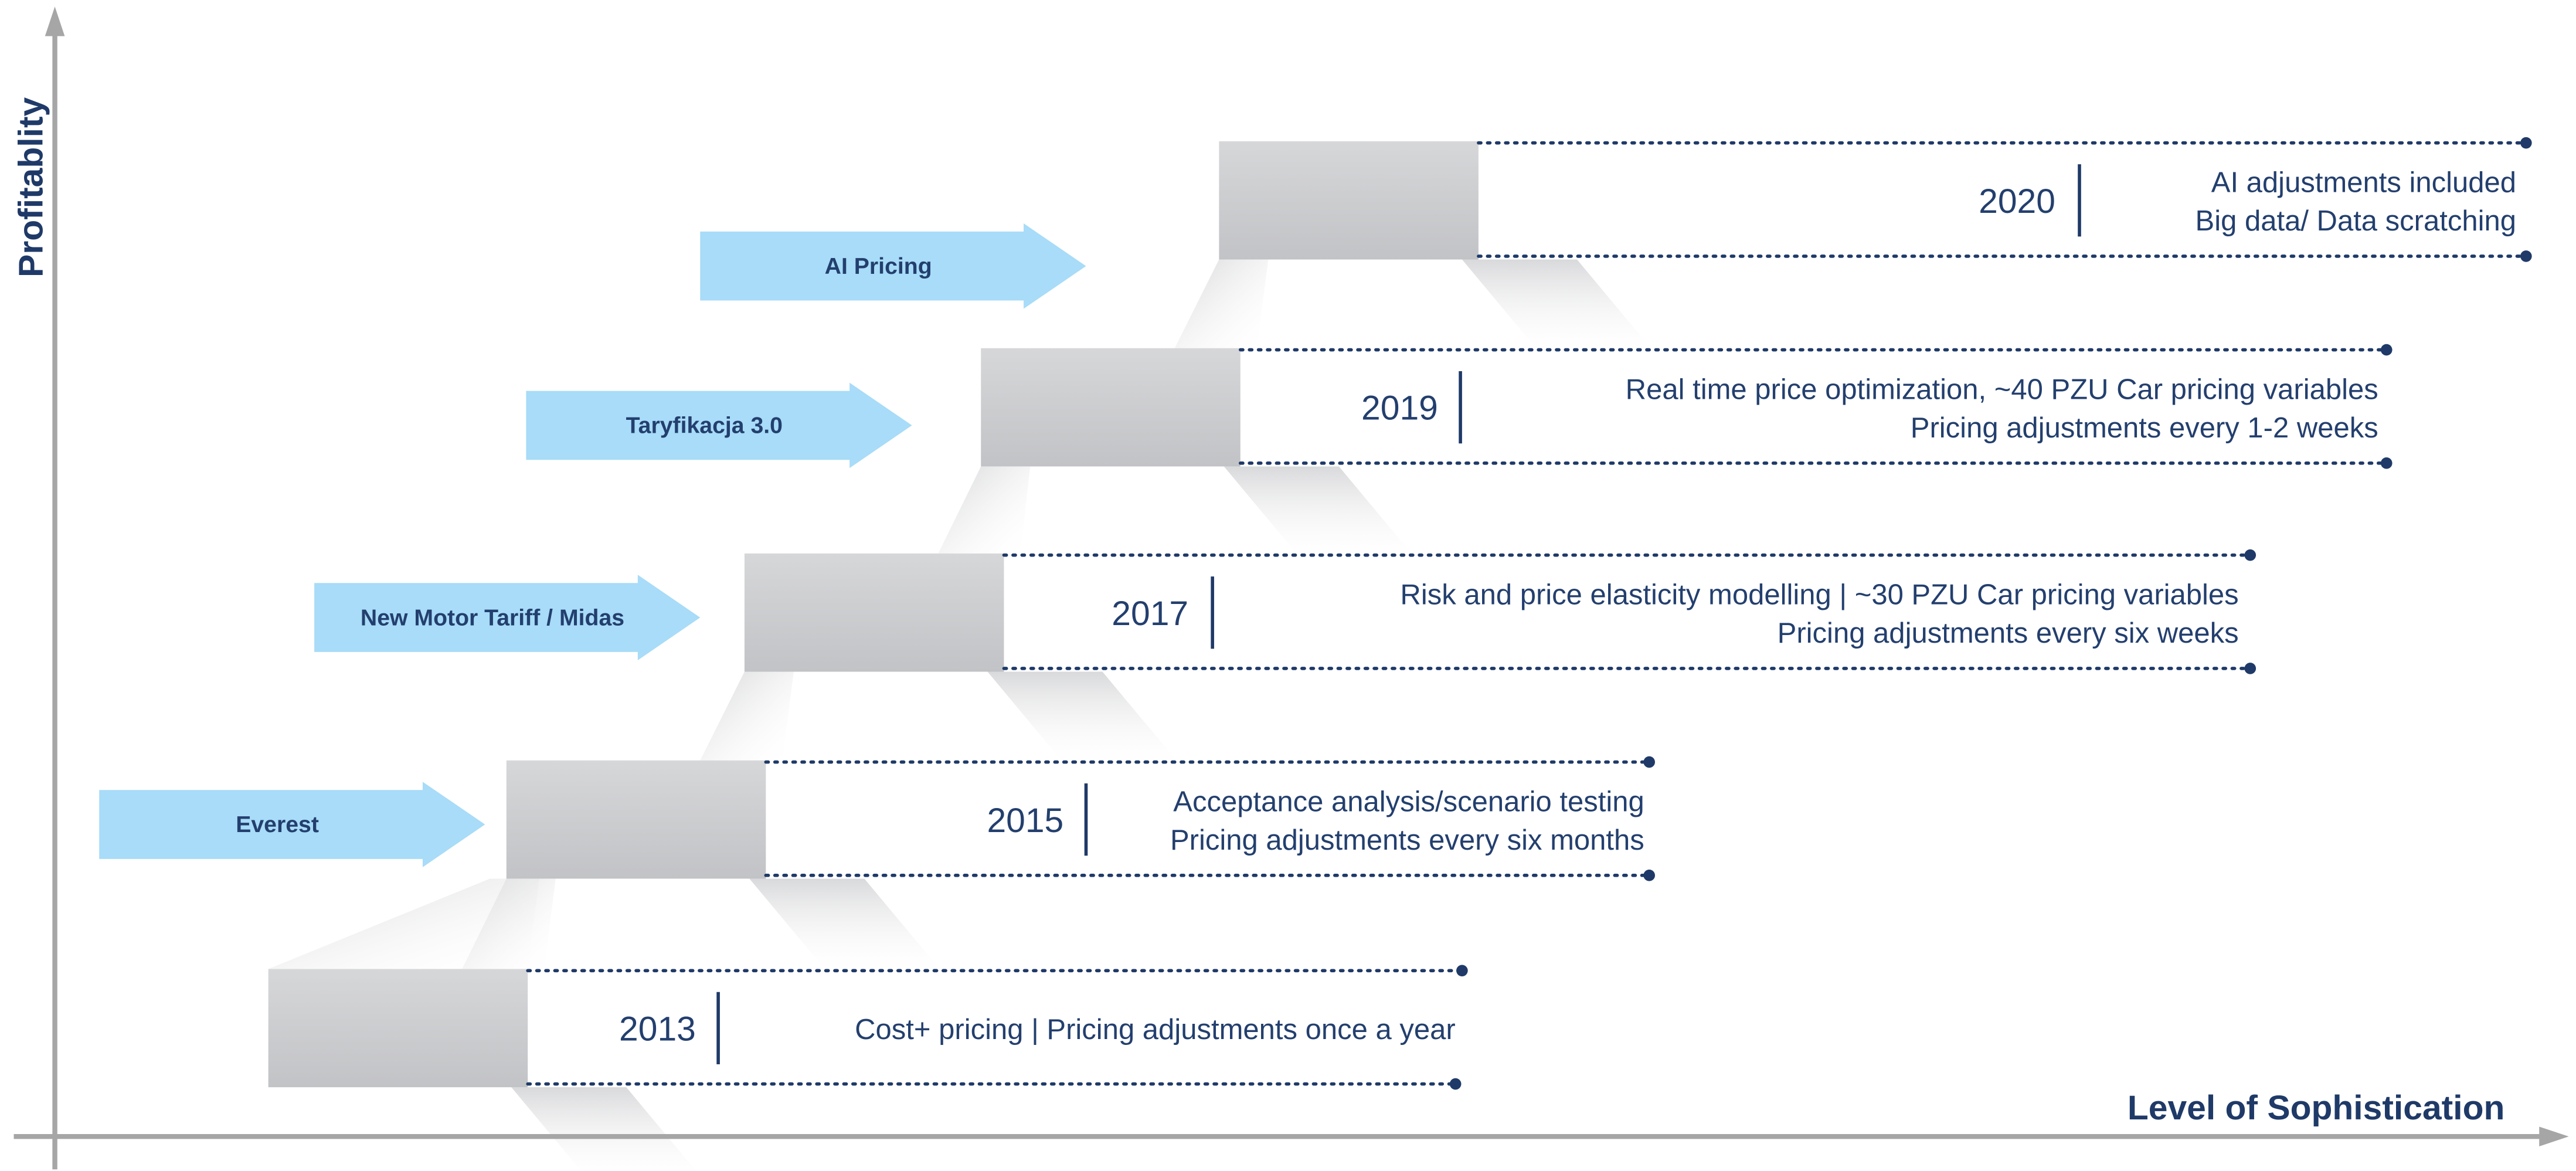 The image size is (2576, 1171). I want to click on y-axis-arrowhead, so click(55, 21).